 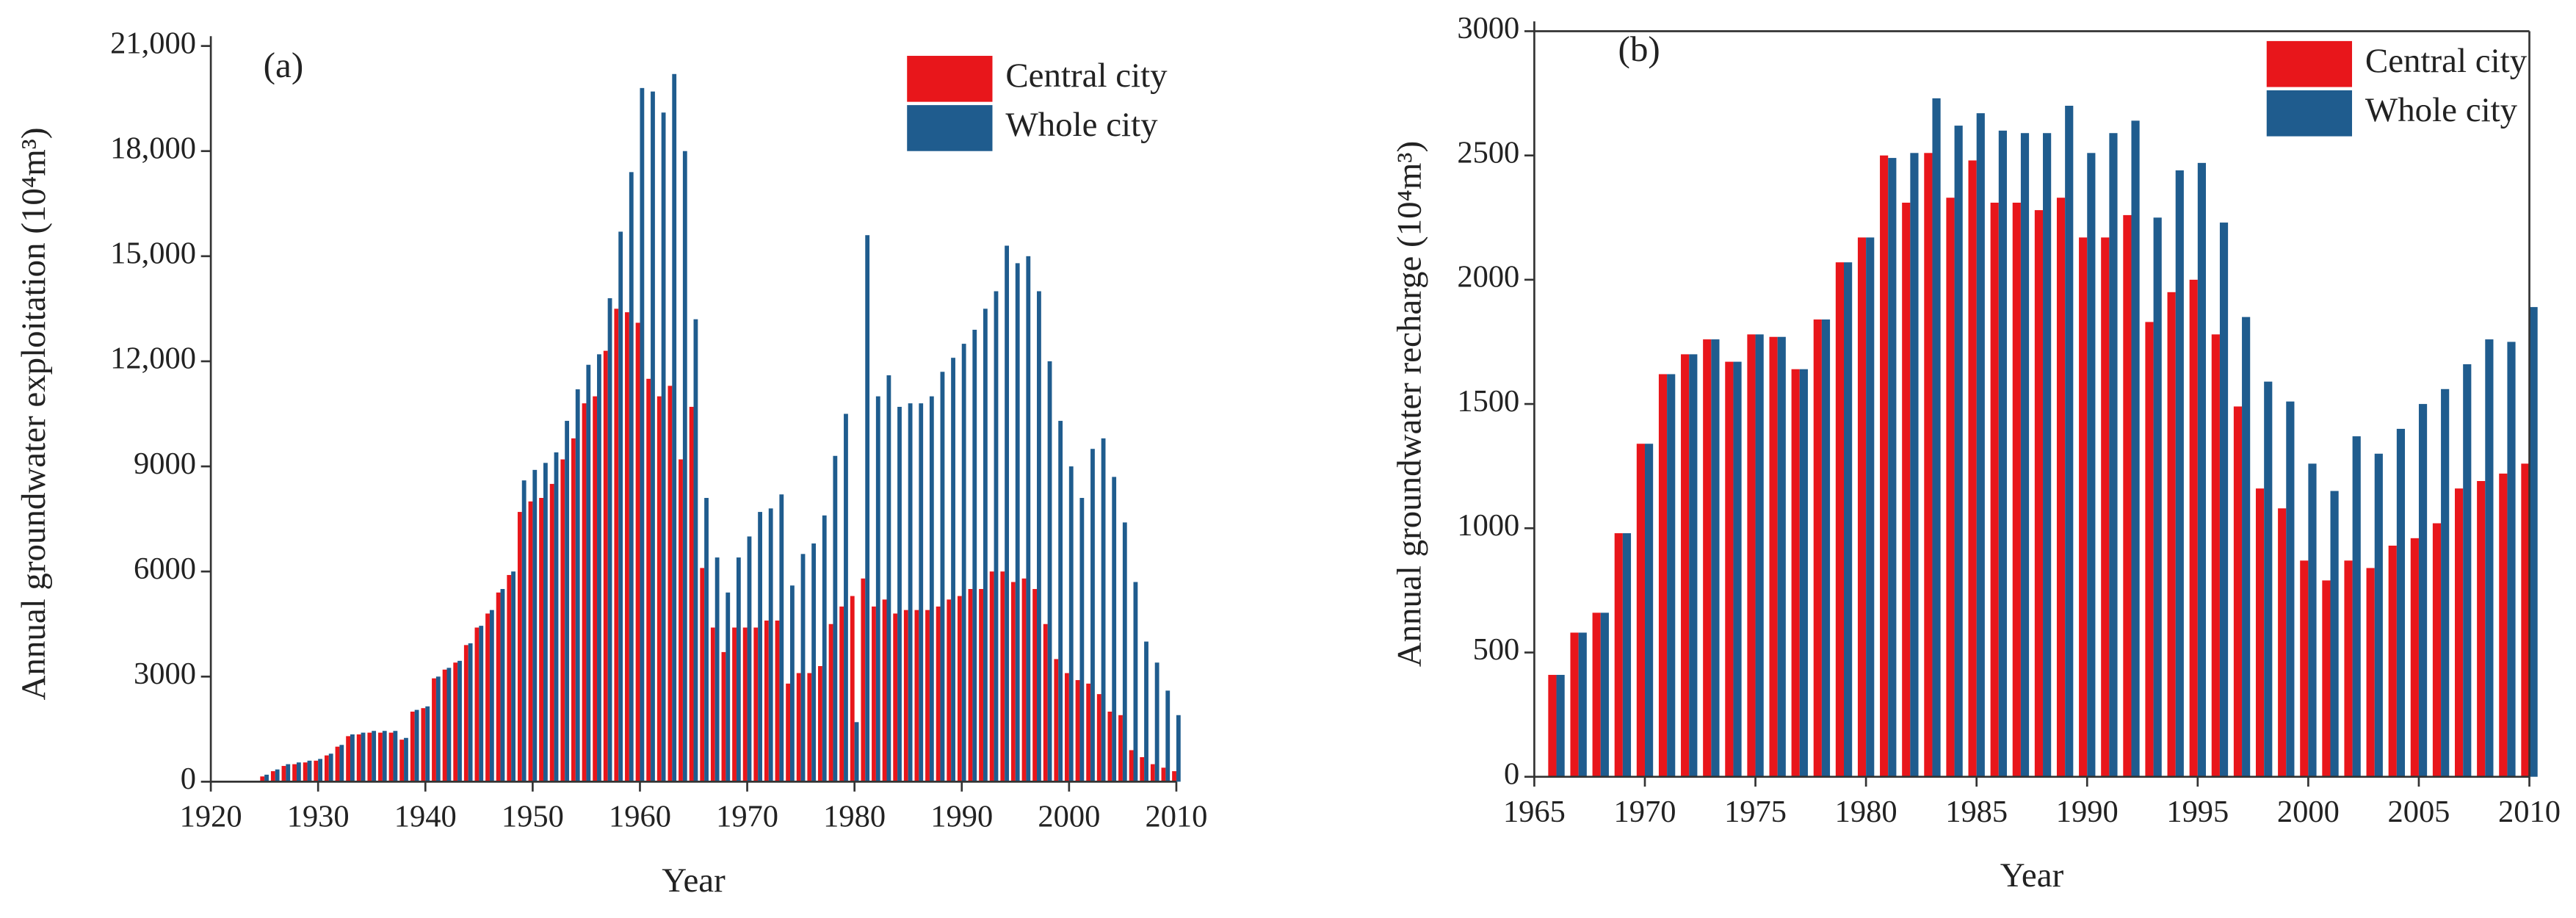 What do you see at coordinates (2309, 64) in the screenshot?
I see `legend-swatch` at bounding box center [2309, 64].